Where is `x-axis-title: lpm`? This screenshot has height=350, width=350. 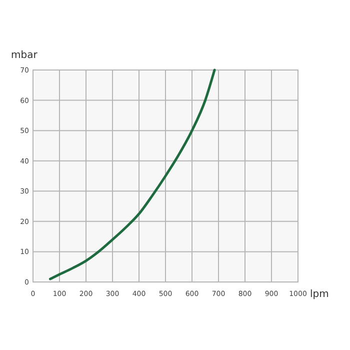 x-axis-title: lpm is located at coordinates (319, 294).